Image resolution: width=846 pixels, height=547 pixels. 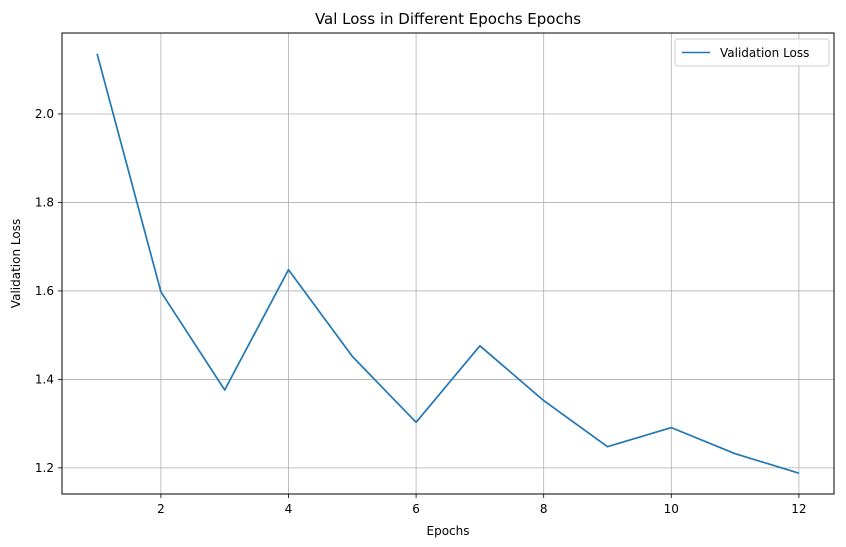 I want to click on legend-label: Validation Loss, so click(x=764, y=53).